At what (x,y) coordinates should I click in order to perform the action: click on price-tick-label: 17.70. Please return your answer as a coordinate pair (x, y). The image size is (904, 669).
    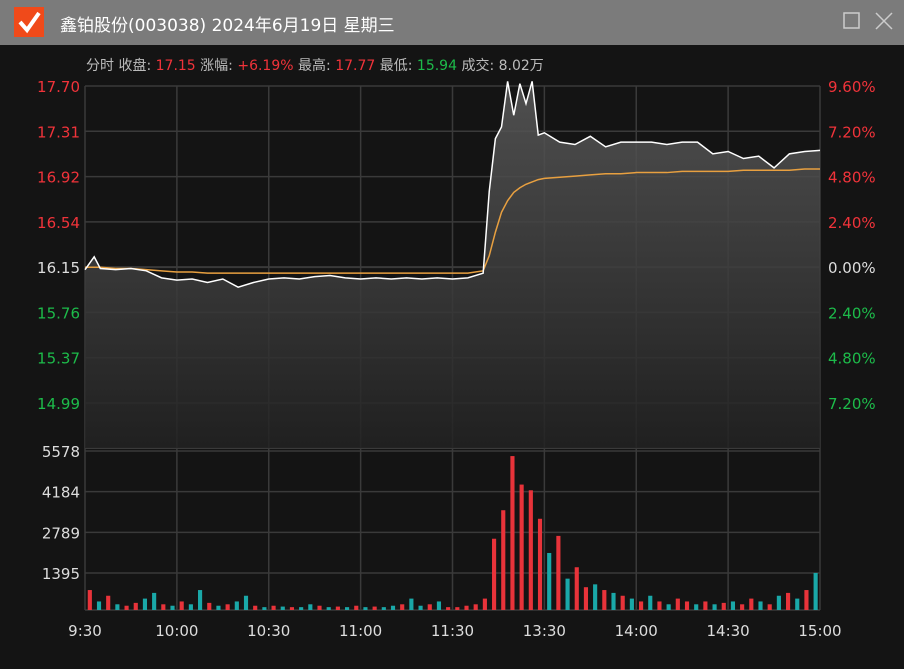
    Looking at the image, I should click on (58, 87).